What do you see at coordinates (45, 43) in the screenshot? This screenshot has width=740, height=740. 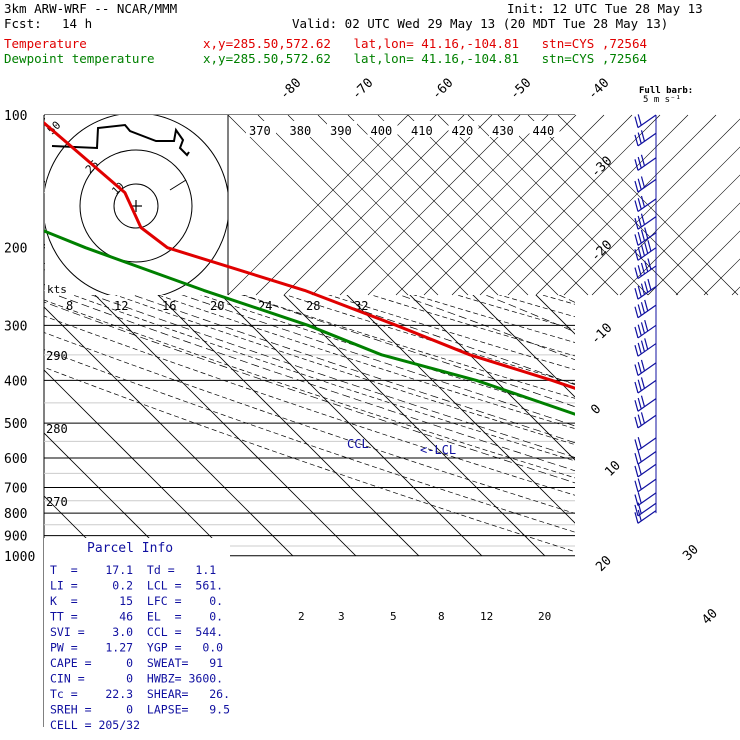 I see `temperature-legend-label: Temperature` at bounding box center [45, 43].